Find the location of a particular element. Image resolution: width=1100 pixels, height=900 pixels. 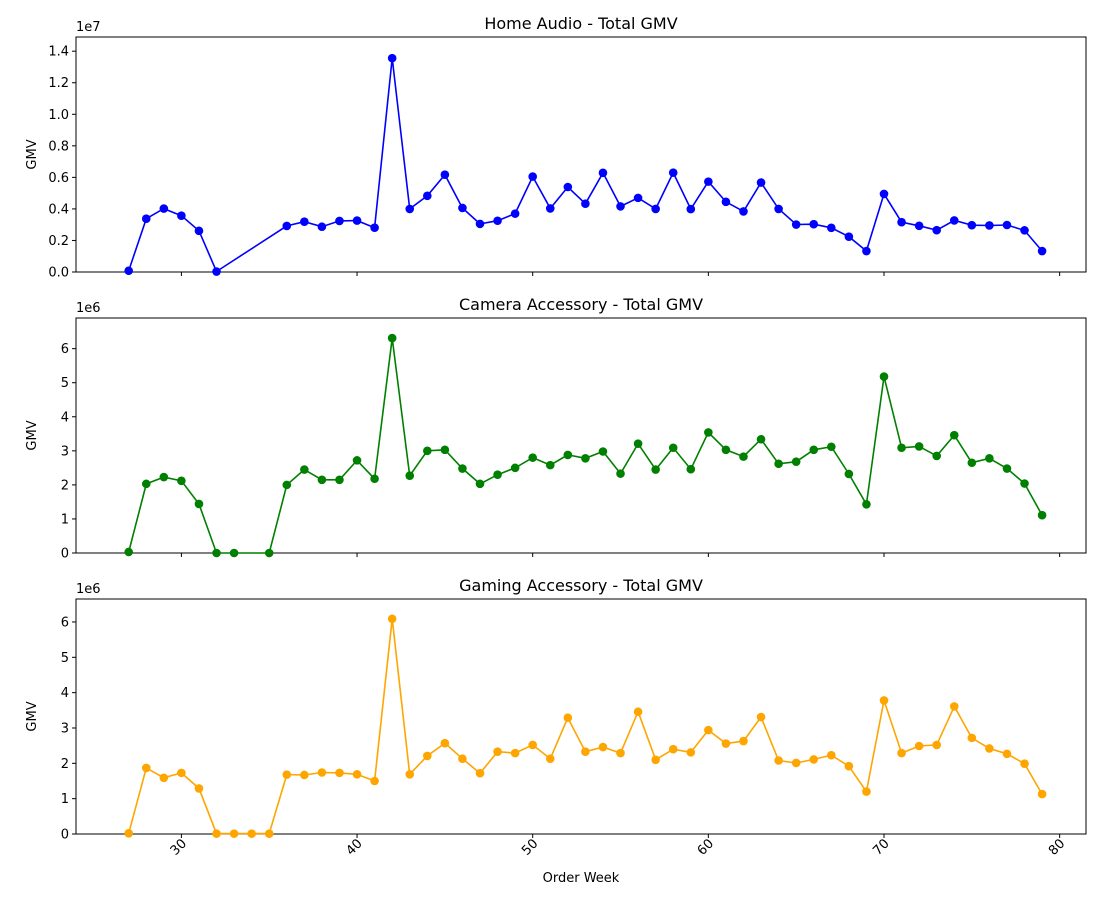

y-tick-label: 0.2 is located at coordinates (58, 241).